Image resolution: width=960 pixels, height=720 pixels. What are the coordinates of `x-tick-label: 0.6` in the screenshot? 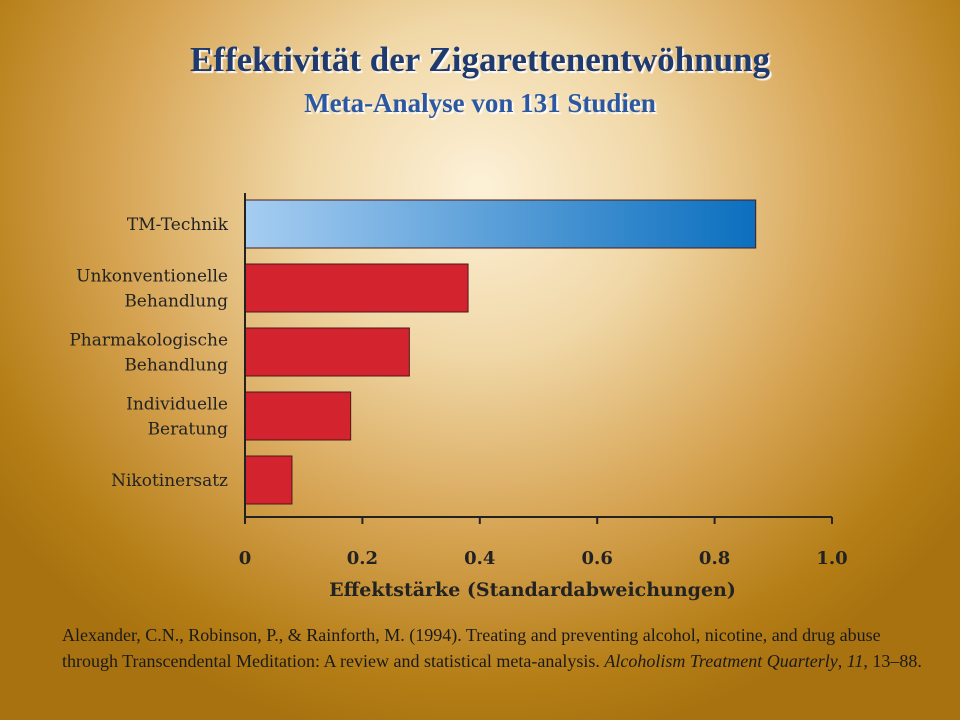 It's located at (597, 558).